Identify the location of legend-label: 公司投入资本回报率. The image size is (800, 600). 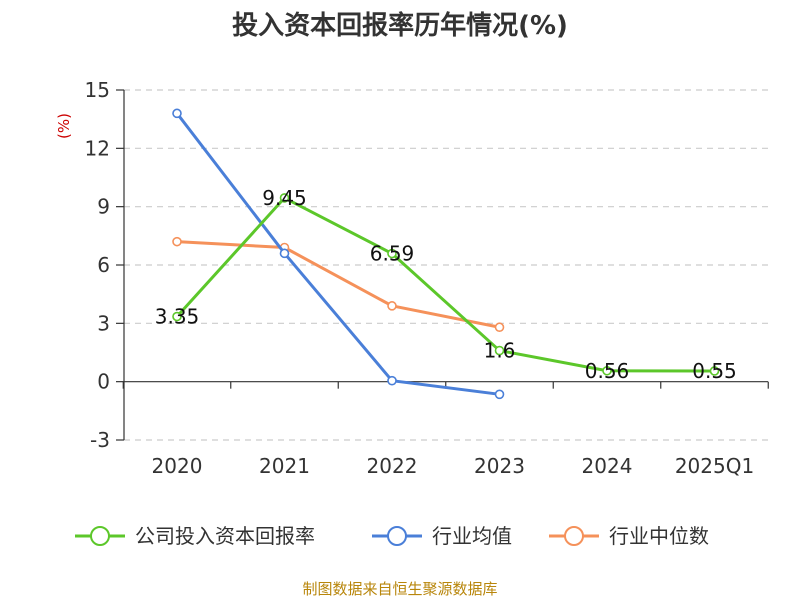
(225, 536).